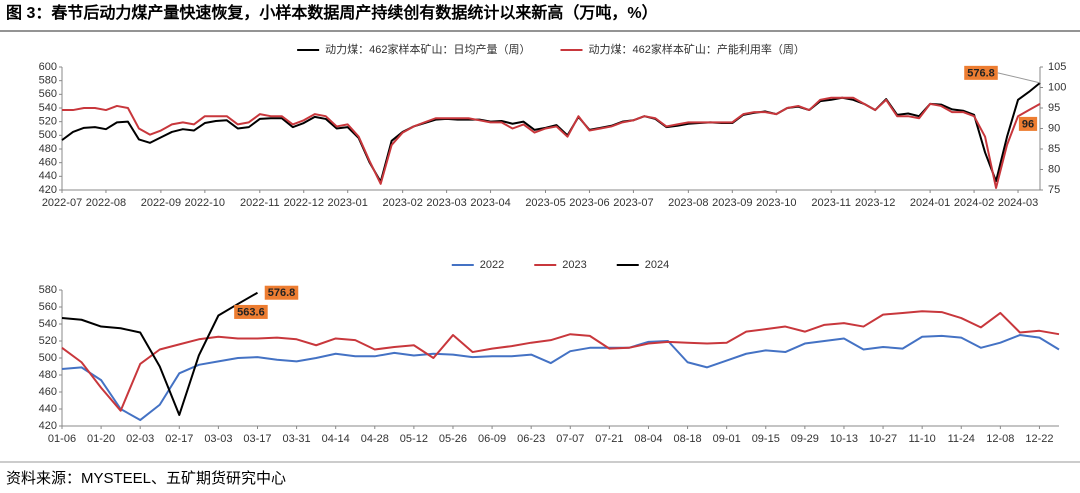 This screenshot has height=493, width=1080. What do you see at coordinates (727, 439) in the screenshot?
I see `x-tick-label: 09-01` at bounding box center [727, 439].